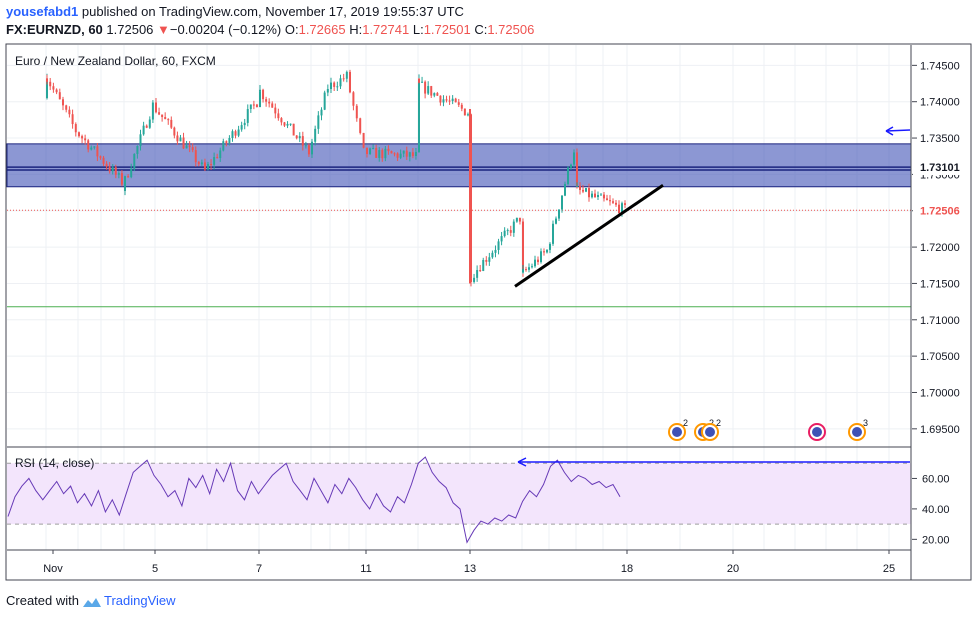 The height and width of the screenshot is (618, 979). Describe the element at coordinates (470, 569) in the screenshot. I see `time-axis-label: 13` at that location.